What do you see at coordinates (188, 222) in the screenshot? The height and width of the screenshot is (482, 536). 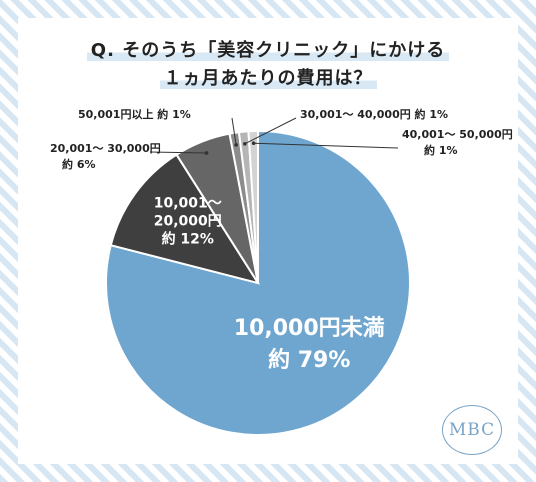 I see `slice-label-2: 20,000円` at bounding box center [188, 222].